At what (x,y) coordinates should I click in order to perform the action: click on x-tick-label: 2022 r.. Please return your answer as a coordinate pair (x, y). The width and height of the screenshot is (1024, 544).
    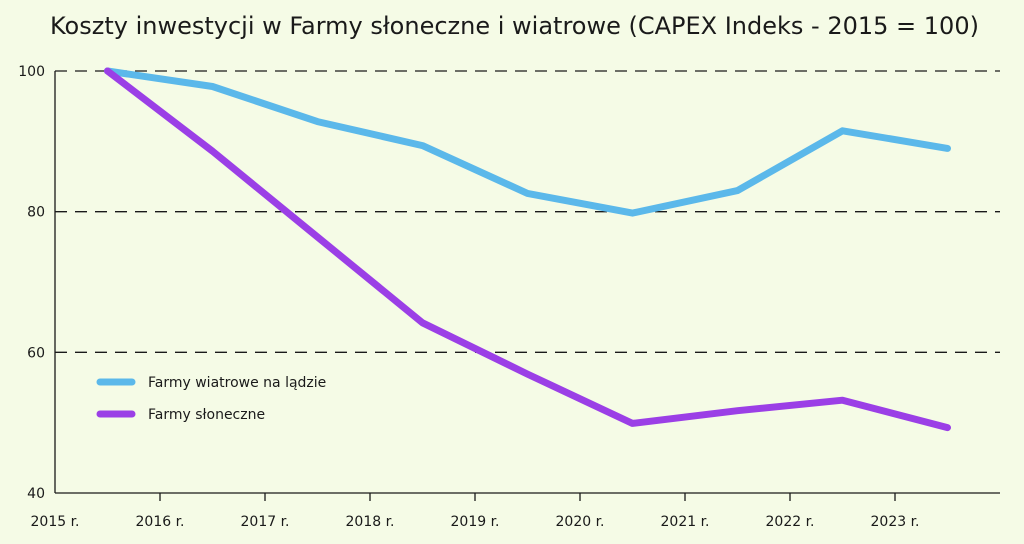
    Looking at the image, I should click on (790, 522).